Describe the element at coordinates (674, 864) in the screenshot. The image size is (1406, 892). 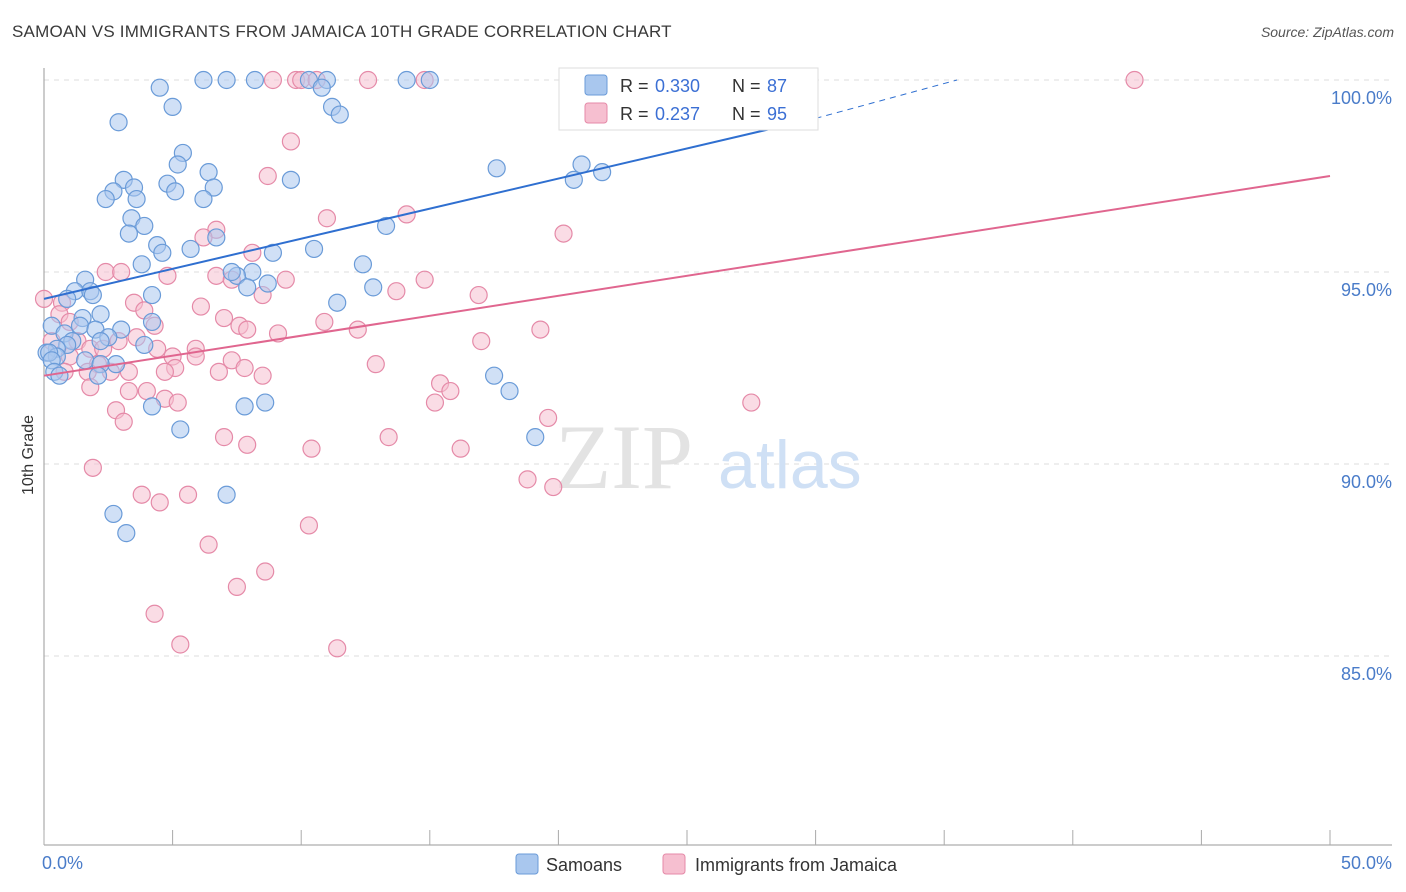
I see `legend-swatch-jamaica` at that location.